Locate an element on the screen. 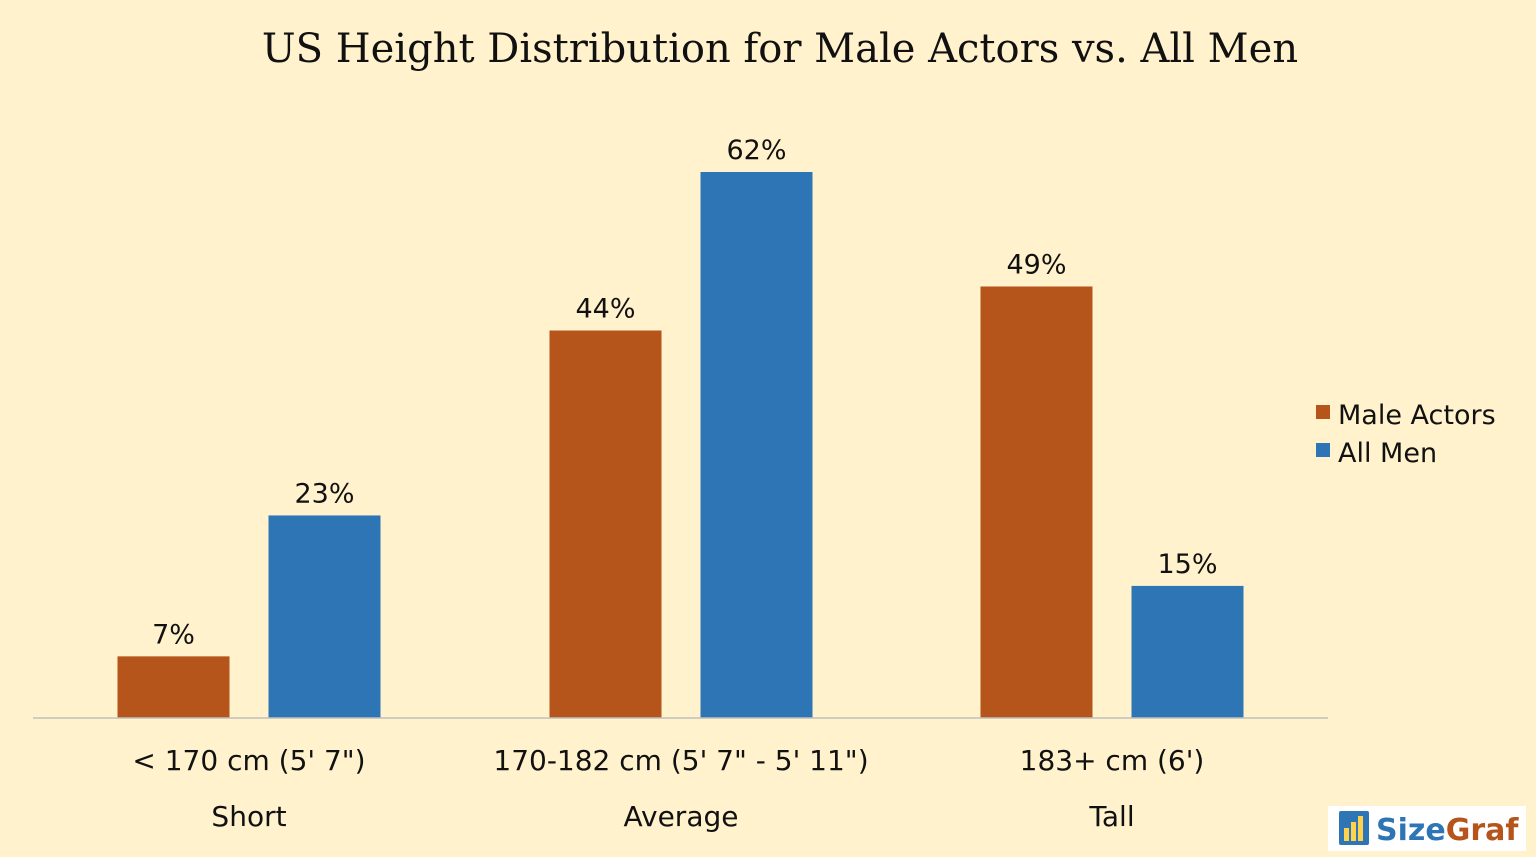 Image resolution: width=1536 pixels, height=857 pixels. x-tick-label: 170-182 cm (5' 7" - 5' 11") is located at coordinates (680, 760).